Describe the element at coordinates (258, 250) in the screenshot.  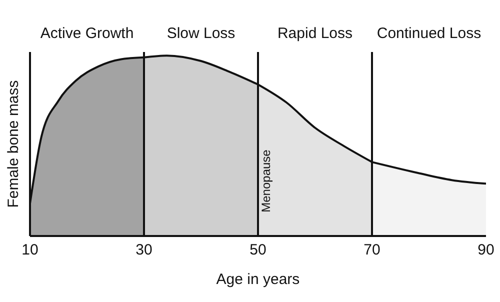
I see `x-tick-label: 50` at that location.